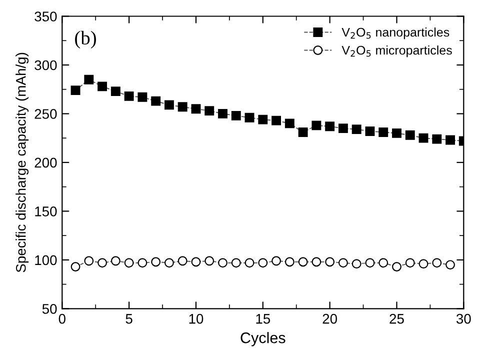 The image size is (478, 361). Describe the element at coordinates (463, 319) in the screenshot. I see `x-tick-label: 30` at that location.